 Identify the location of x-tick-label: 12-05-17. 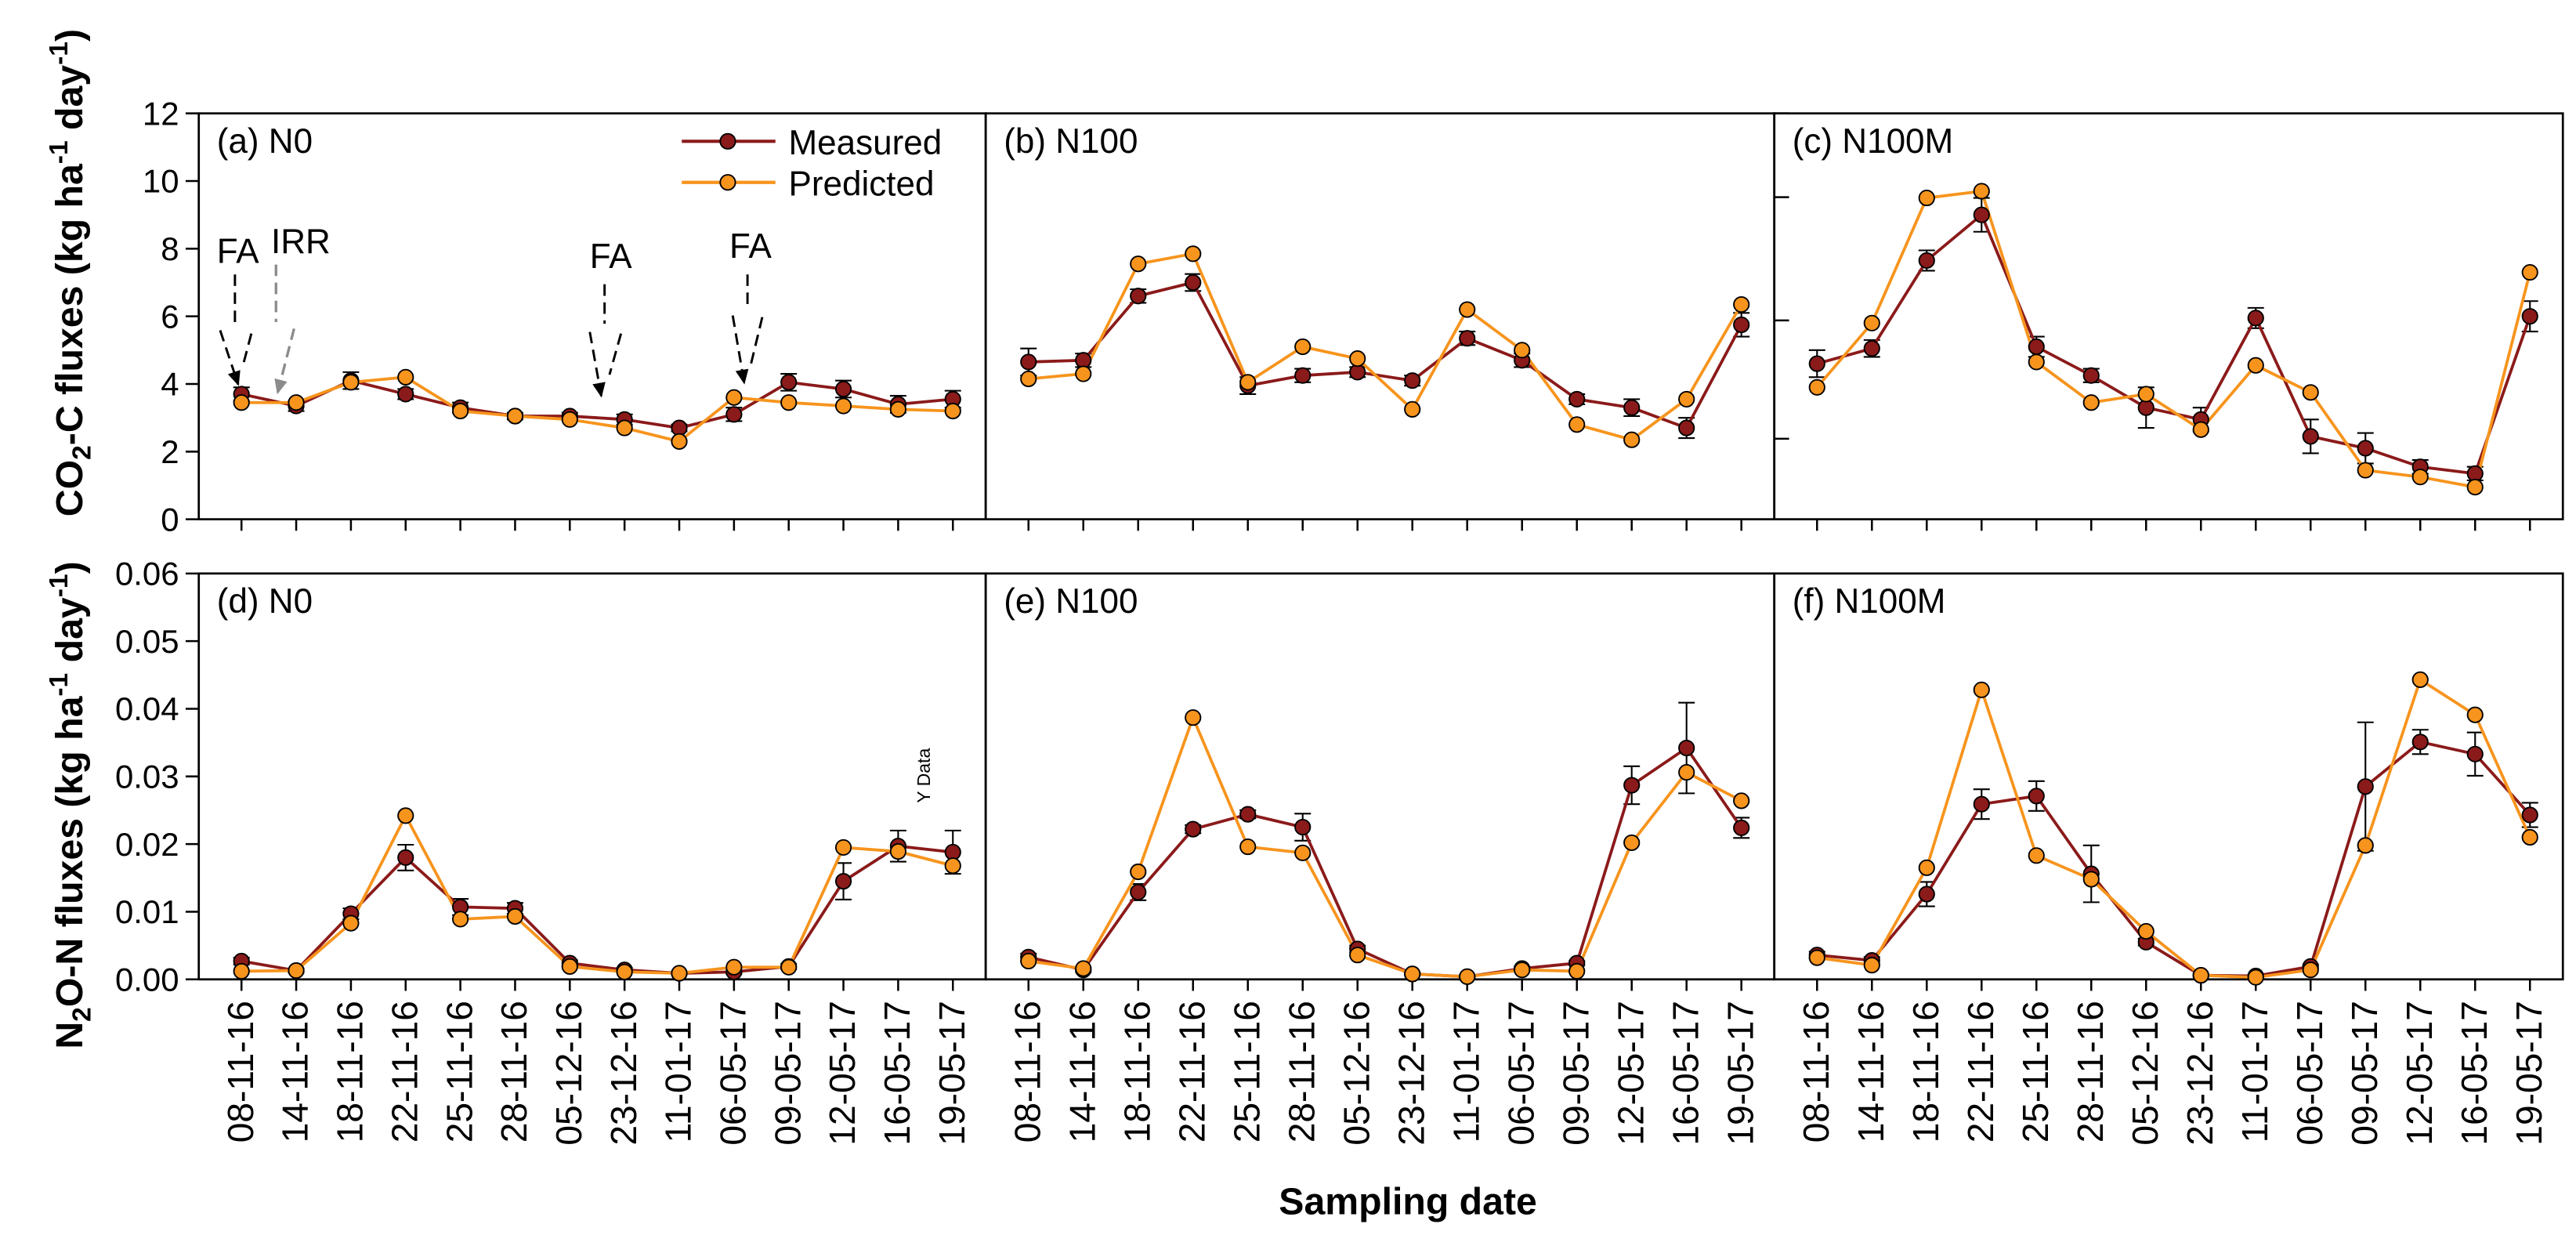
(1631, 1073).